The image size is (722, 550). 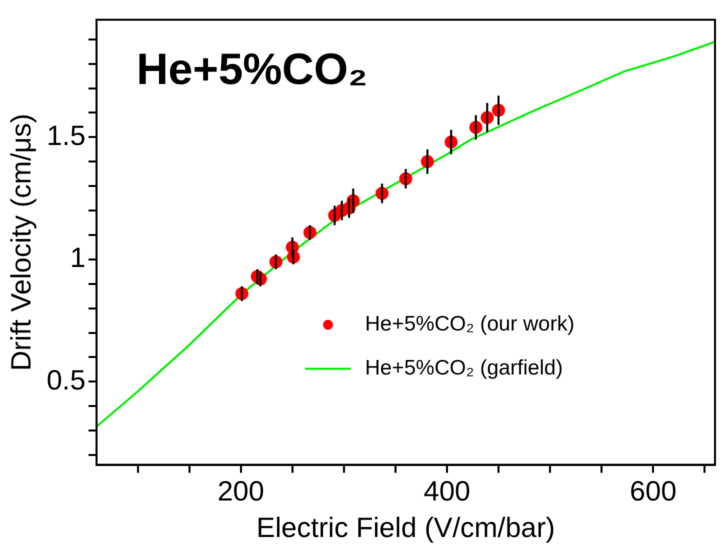 I want to click on x-tick-label: 400, so click(x=447, y=490).